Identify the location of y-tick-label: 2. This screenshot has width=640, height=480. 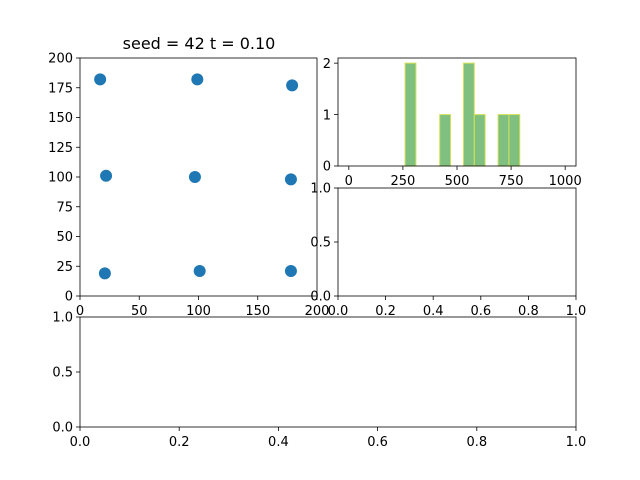
(327, 64).